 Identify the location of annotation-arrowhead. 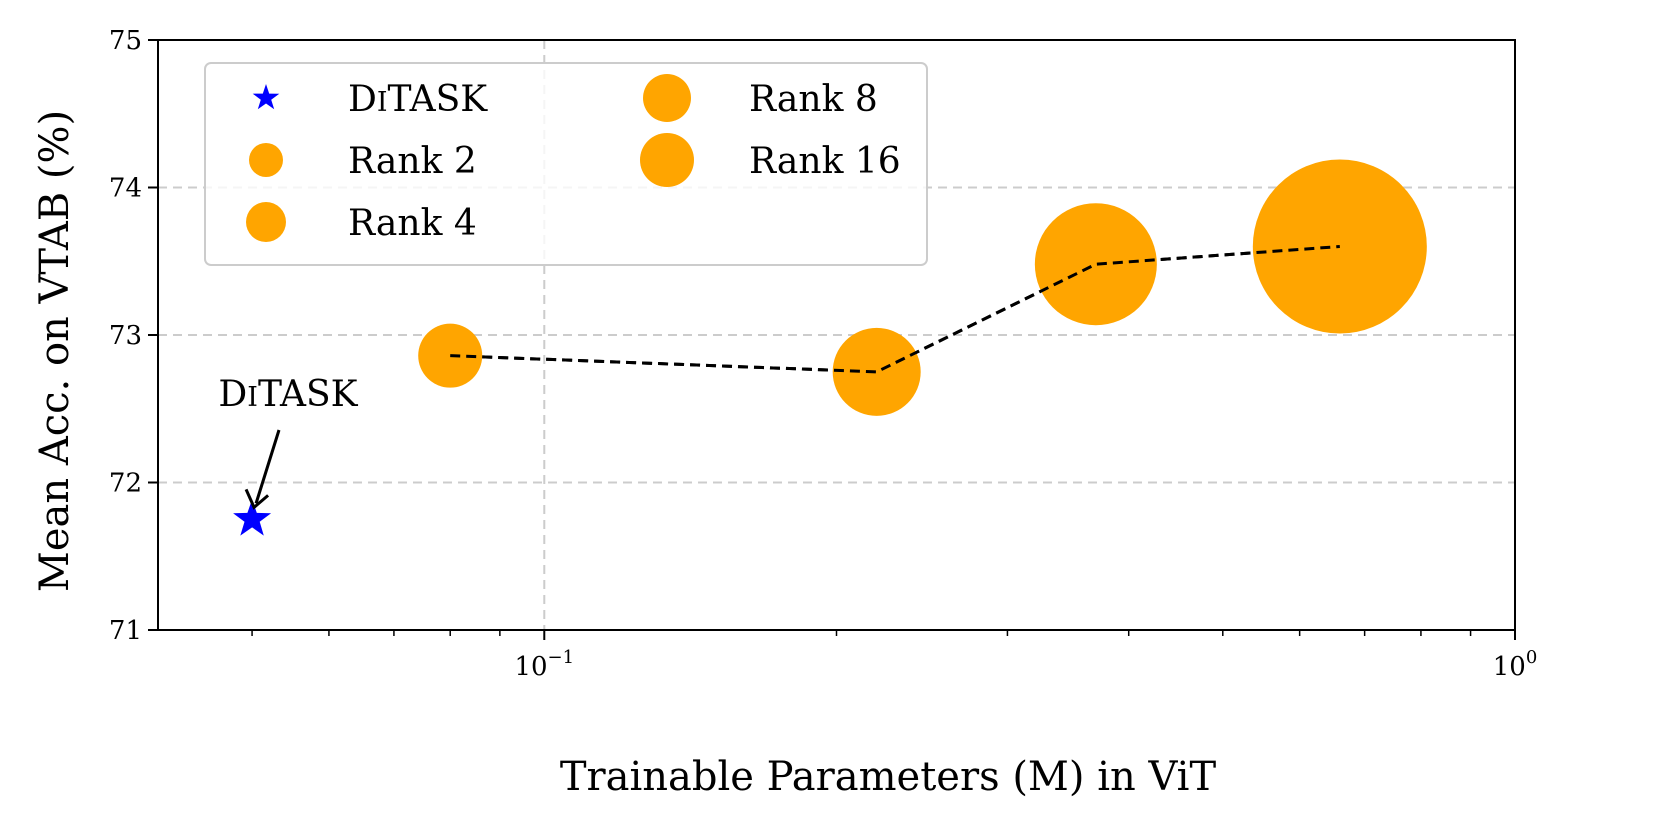
(257, 499).